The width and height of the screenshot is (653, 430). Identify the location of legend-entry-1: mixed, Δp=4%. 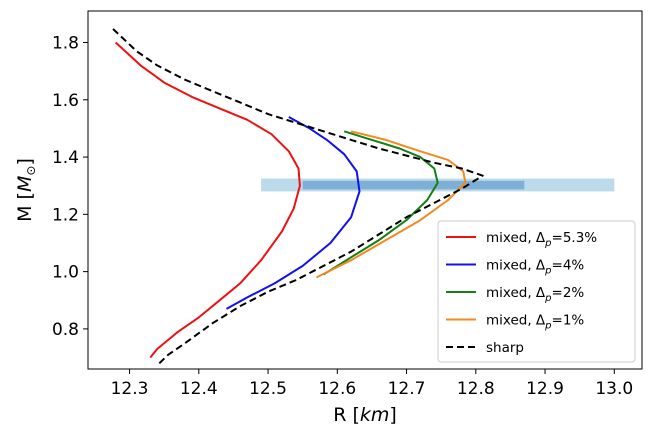
(535, 267).